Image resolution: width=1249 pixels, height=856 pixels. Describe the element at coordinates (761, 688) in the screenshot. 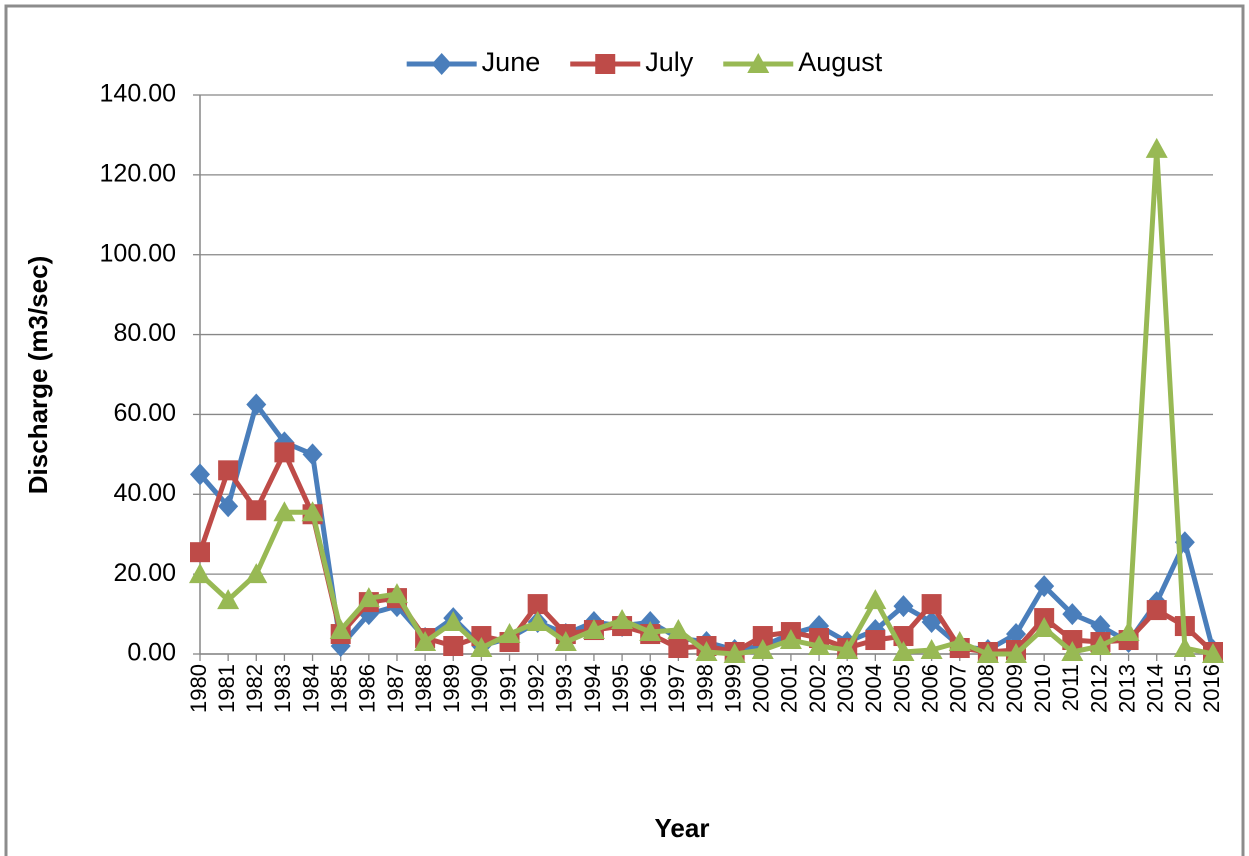

I see `x-tick-label: 2000` at that location.